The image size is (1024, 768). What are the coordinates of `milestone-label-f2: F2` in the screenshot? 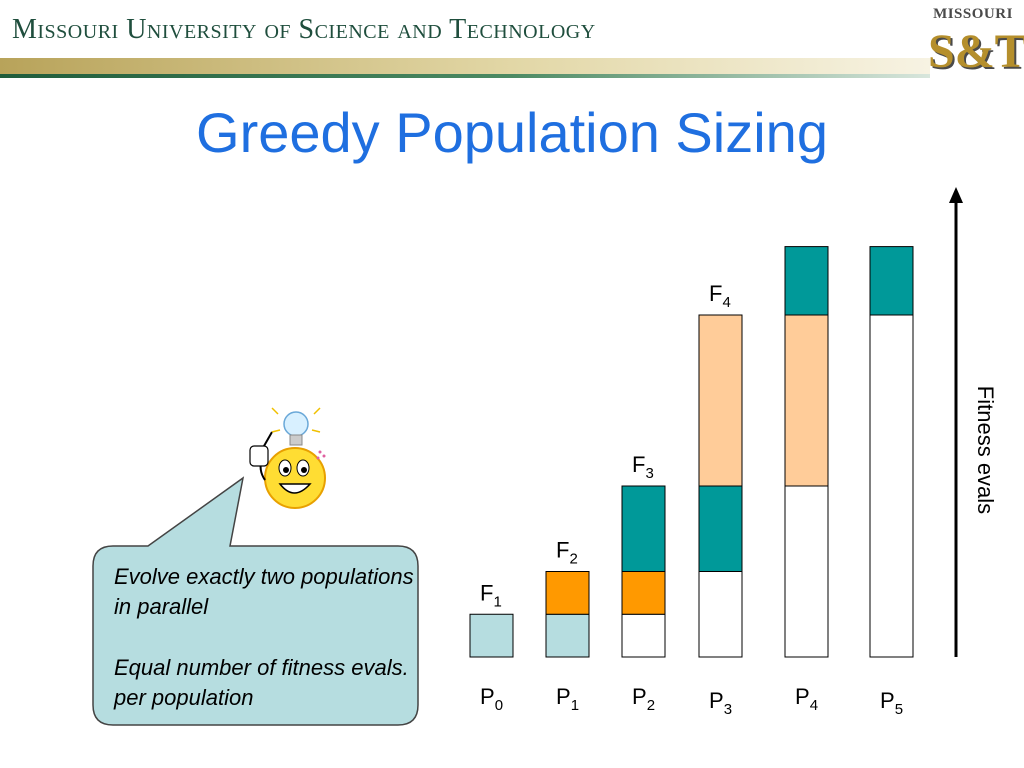 It's located at (567, 553).